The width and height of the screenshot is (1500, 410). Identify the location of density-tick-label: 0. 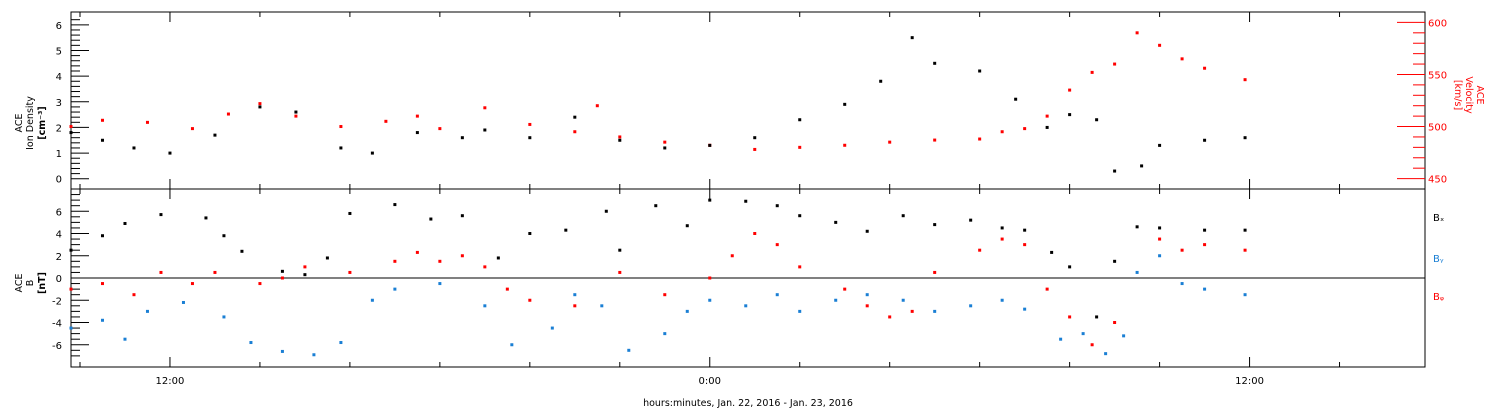
(59, 180).